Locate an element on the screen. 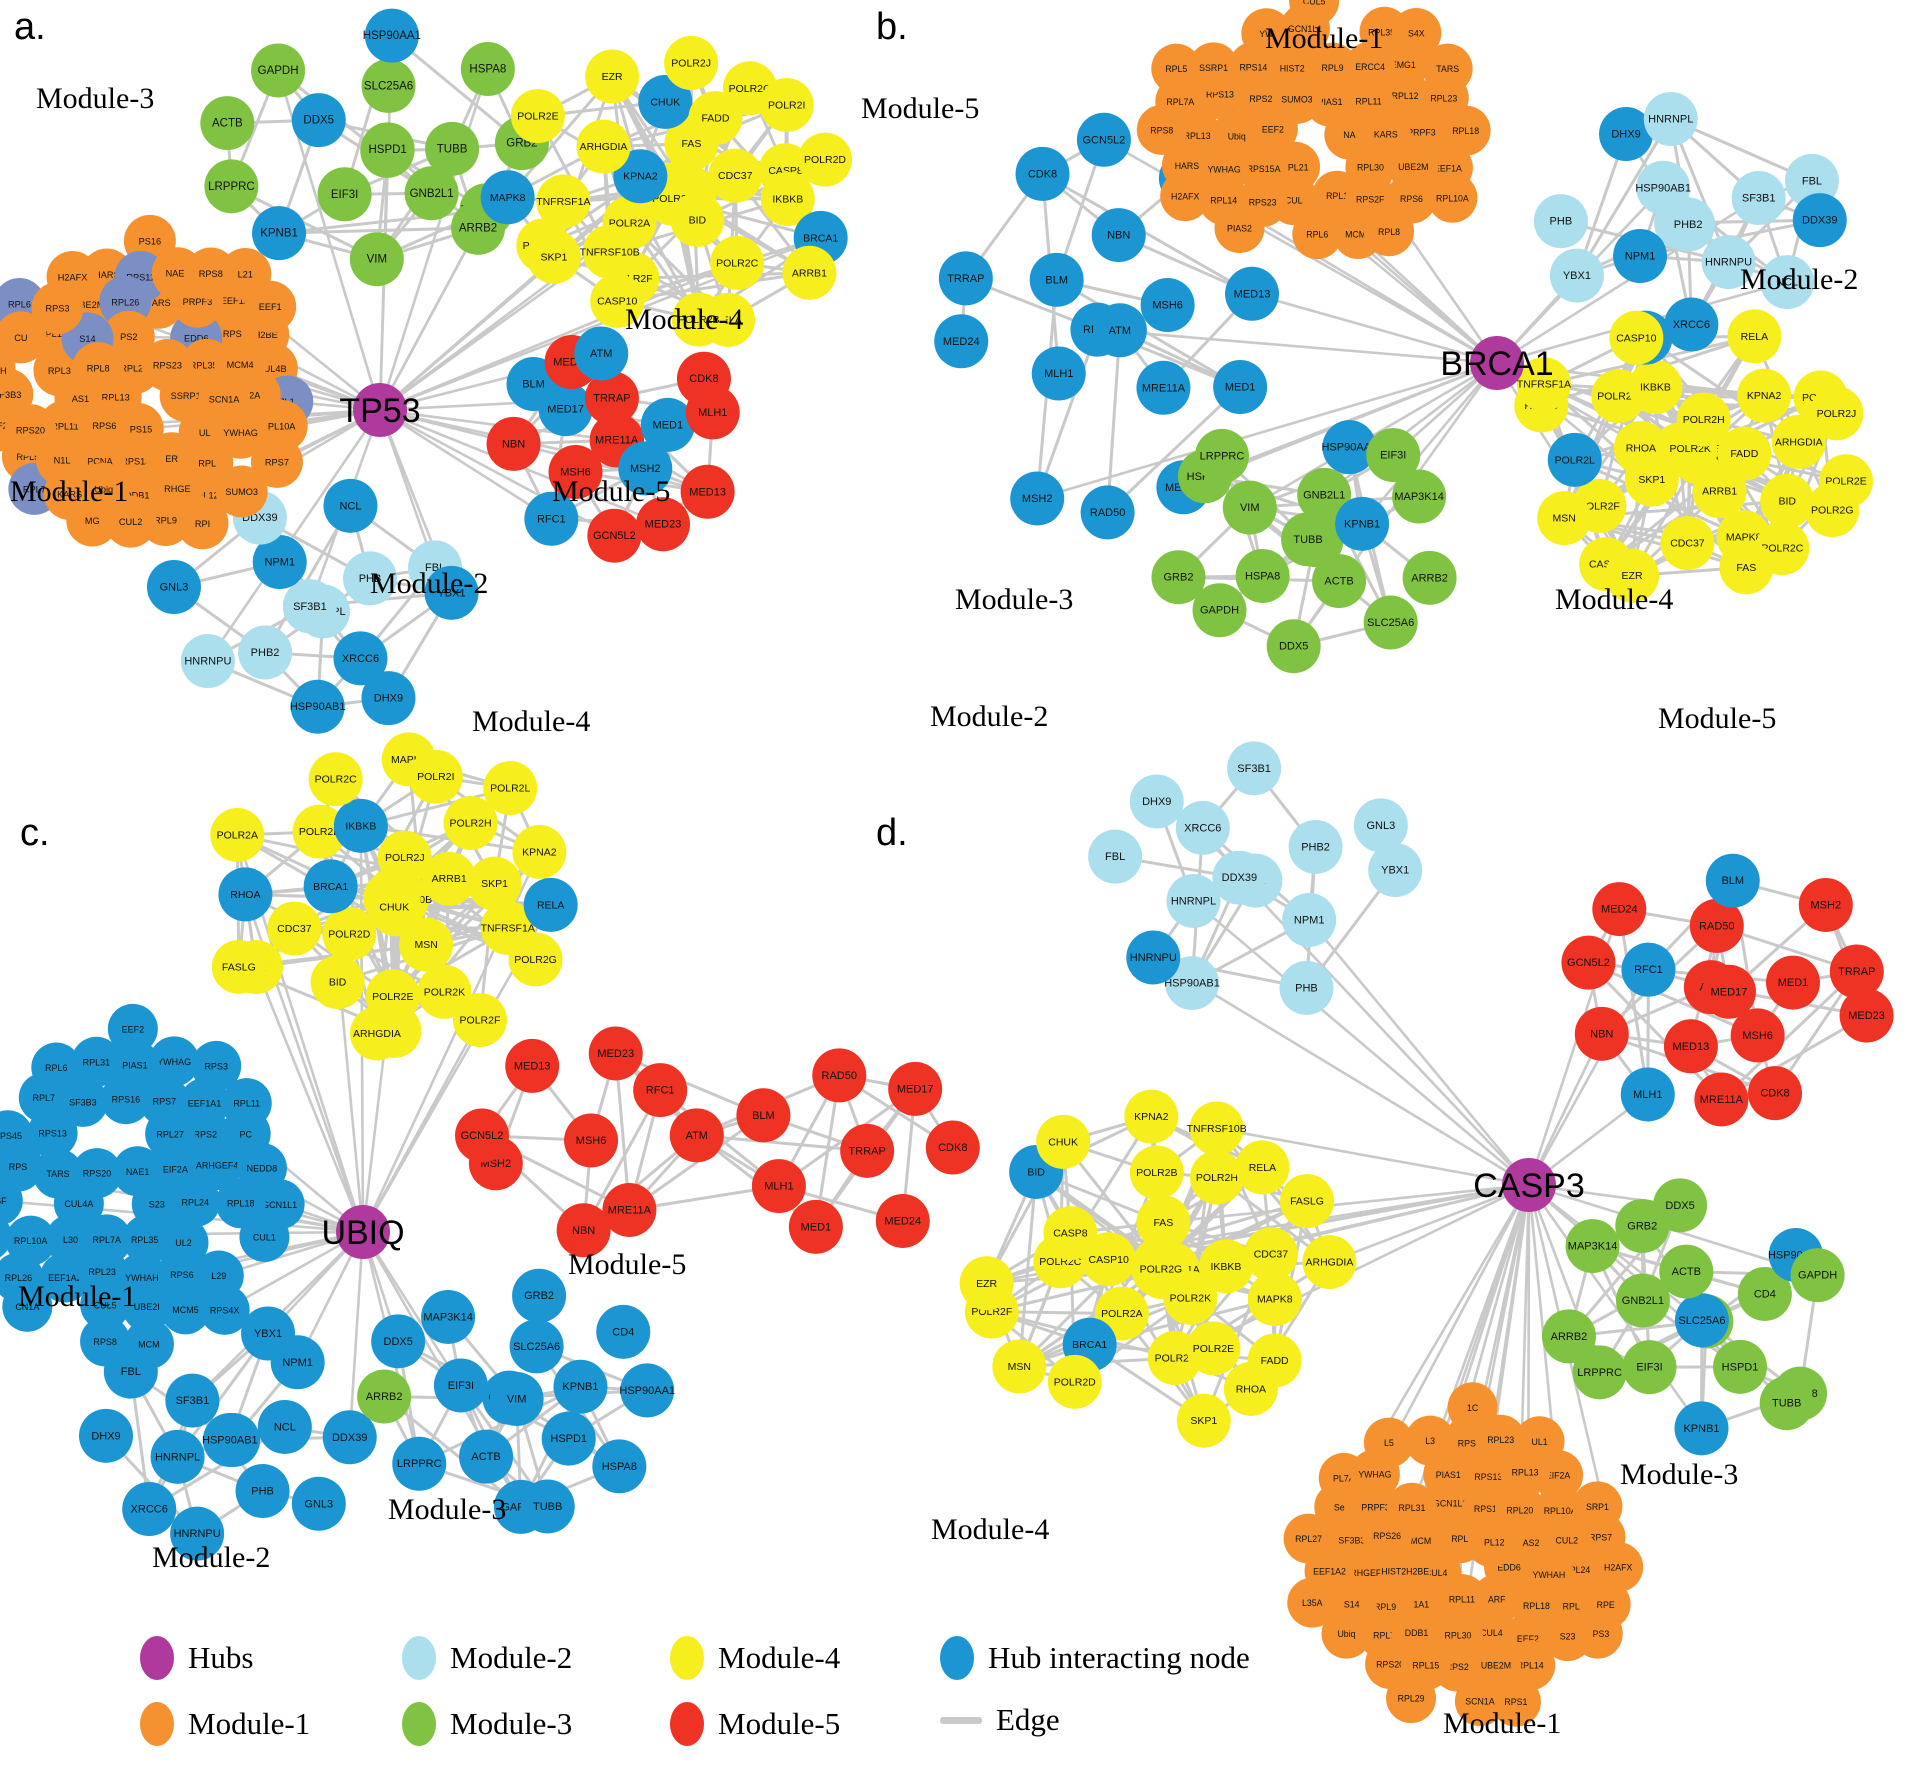  node-c-module2-phb: PHB is located at coordinates (262, 1491).